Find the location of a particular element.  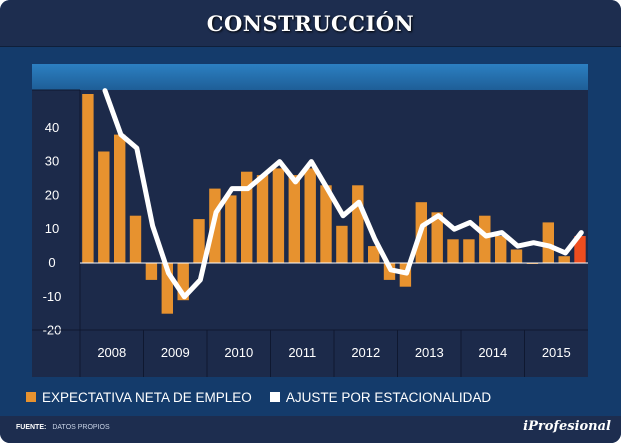

legend-label-expectativa: EXPECTATIVA NETA DE EMPLEO is located at coordinates (147, 397).